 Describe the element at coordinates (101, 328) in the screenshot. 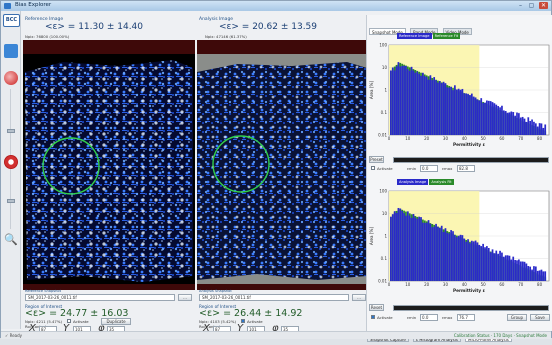

I see `phi-coord-label: φ` at that location.